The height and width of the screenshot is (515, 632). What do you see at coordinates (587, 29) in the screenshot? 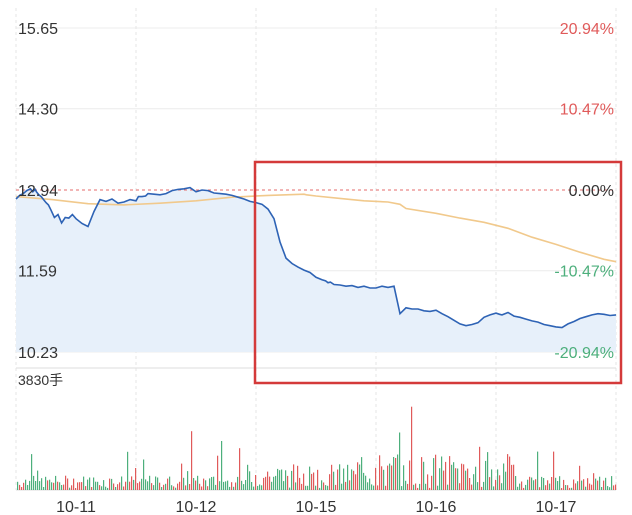
I see `y-percent-label: 20.94%` at bounding box center [587, 29].